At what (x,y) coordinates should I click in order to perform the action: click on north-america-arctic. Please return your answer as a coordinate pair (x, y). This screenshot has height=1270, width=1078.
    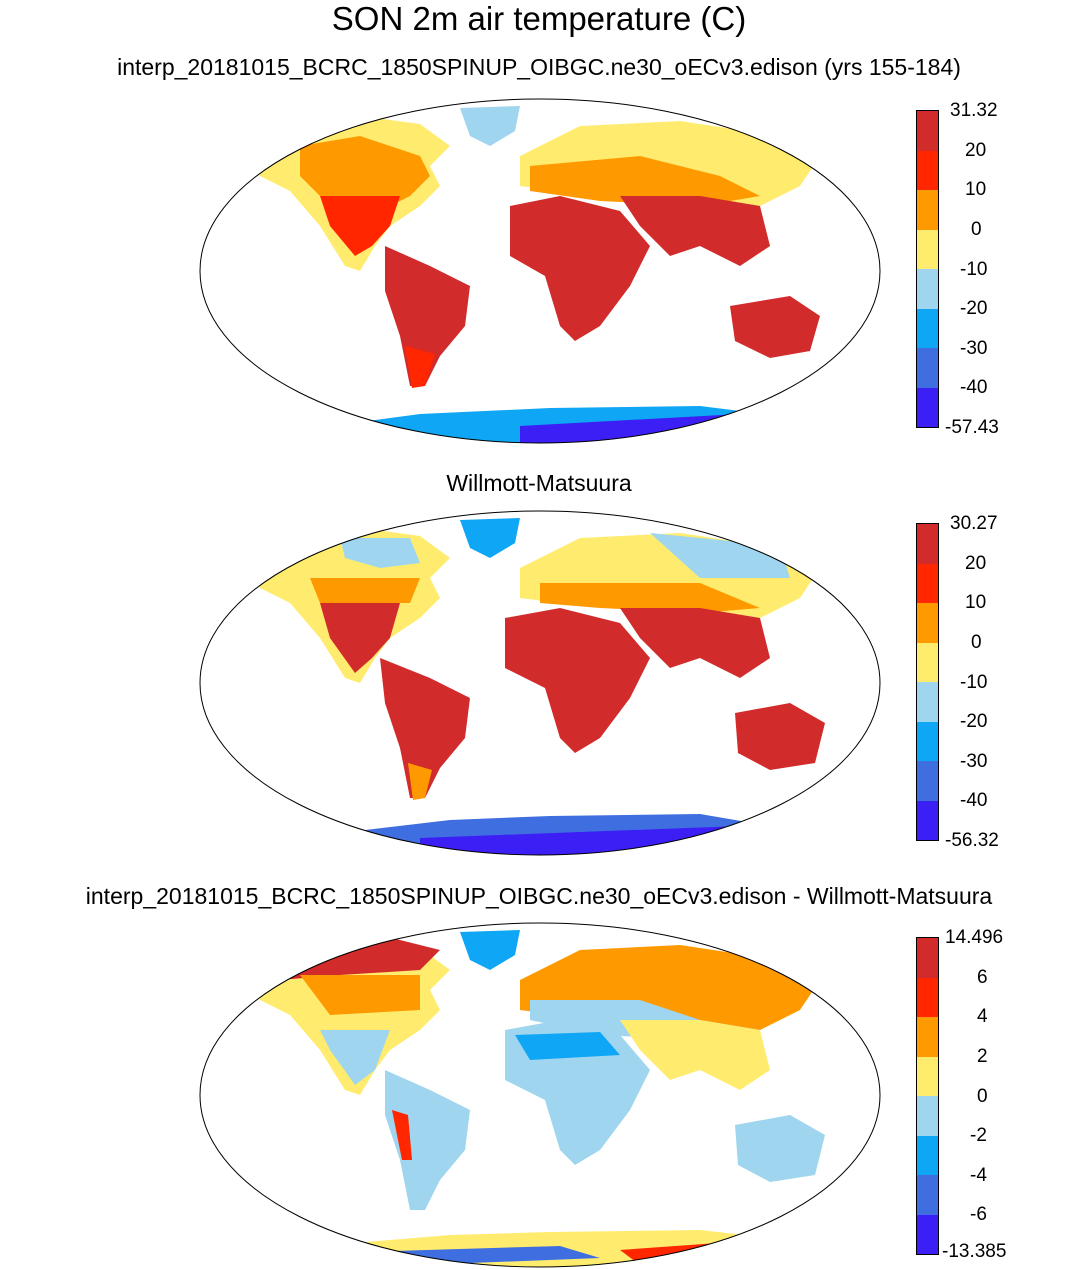
    Looking at the image, I should click on (355, 957).